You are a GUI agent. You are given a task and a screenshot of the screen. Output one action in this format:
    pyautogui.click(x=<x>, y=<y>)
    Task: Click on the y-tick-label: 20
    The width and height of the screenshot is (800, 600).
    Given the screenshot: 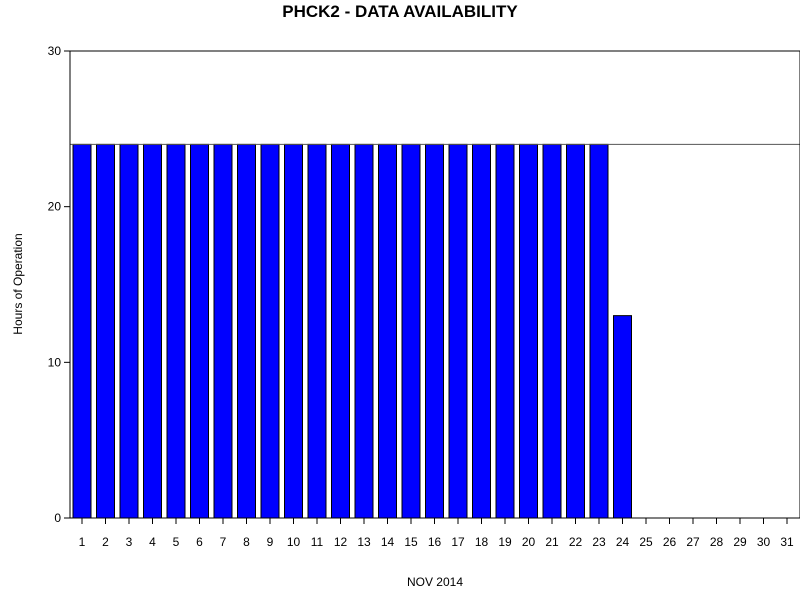 What is the action you would take?
    pyautogui.click(x=55, y=207)
    